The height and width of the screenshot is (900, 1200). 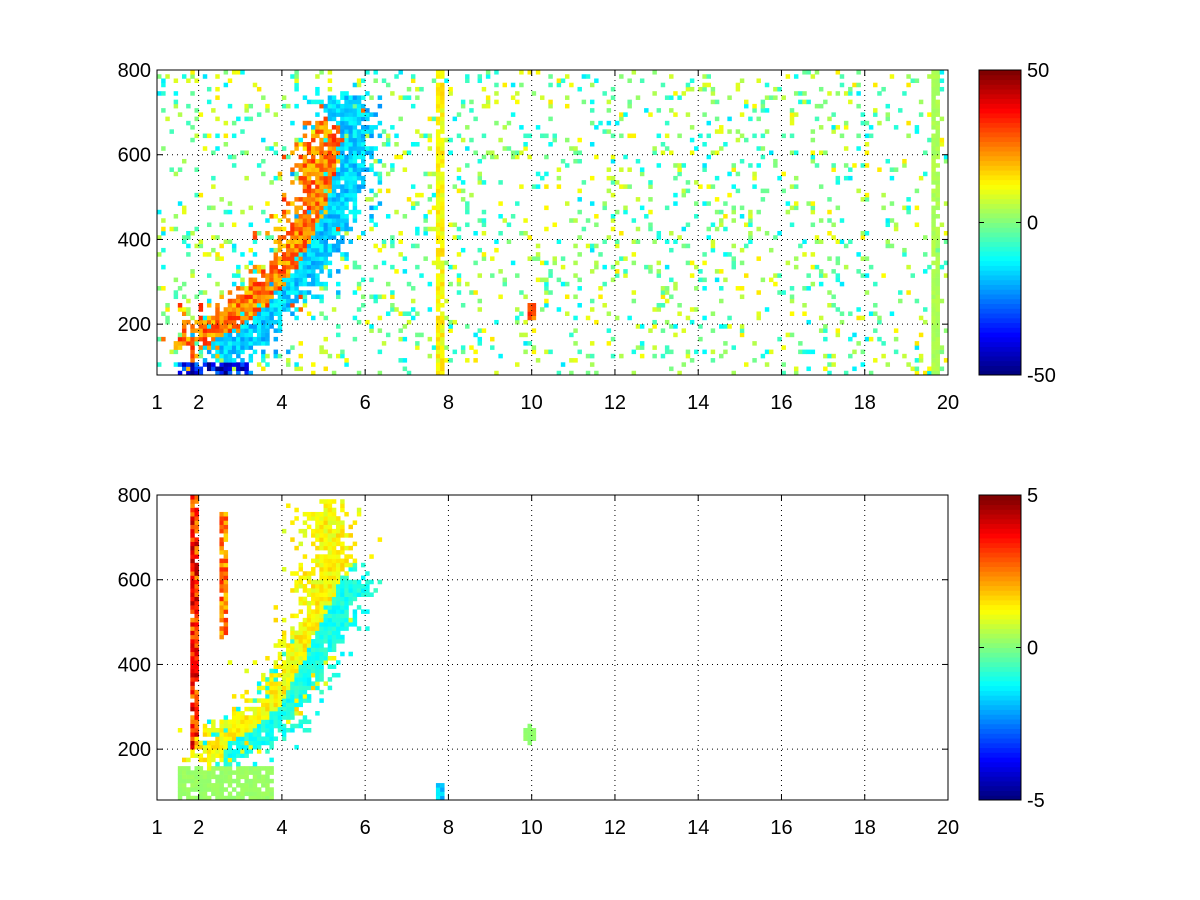 I want to click on colorbar-swatch, so click(x=1000, y=788).